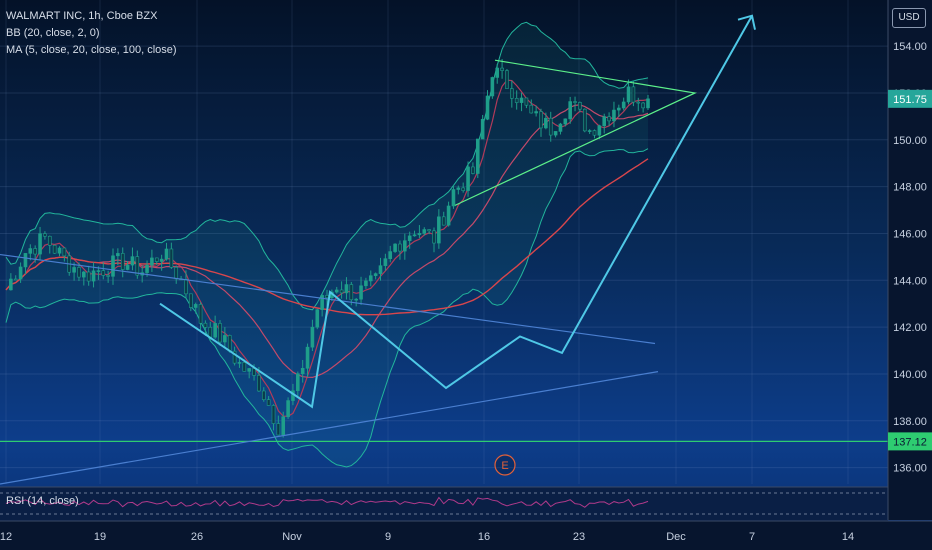 The width and height of the screenshot is (932, 550). I want to click on support-price-label: 137.12, so click(910, 442).